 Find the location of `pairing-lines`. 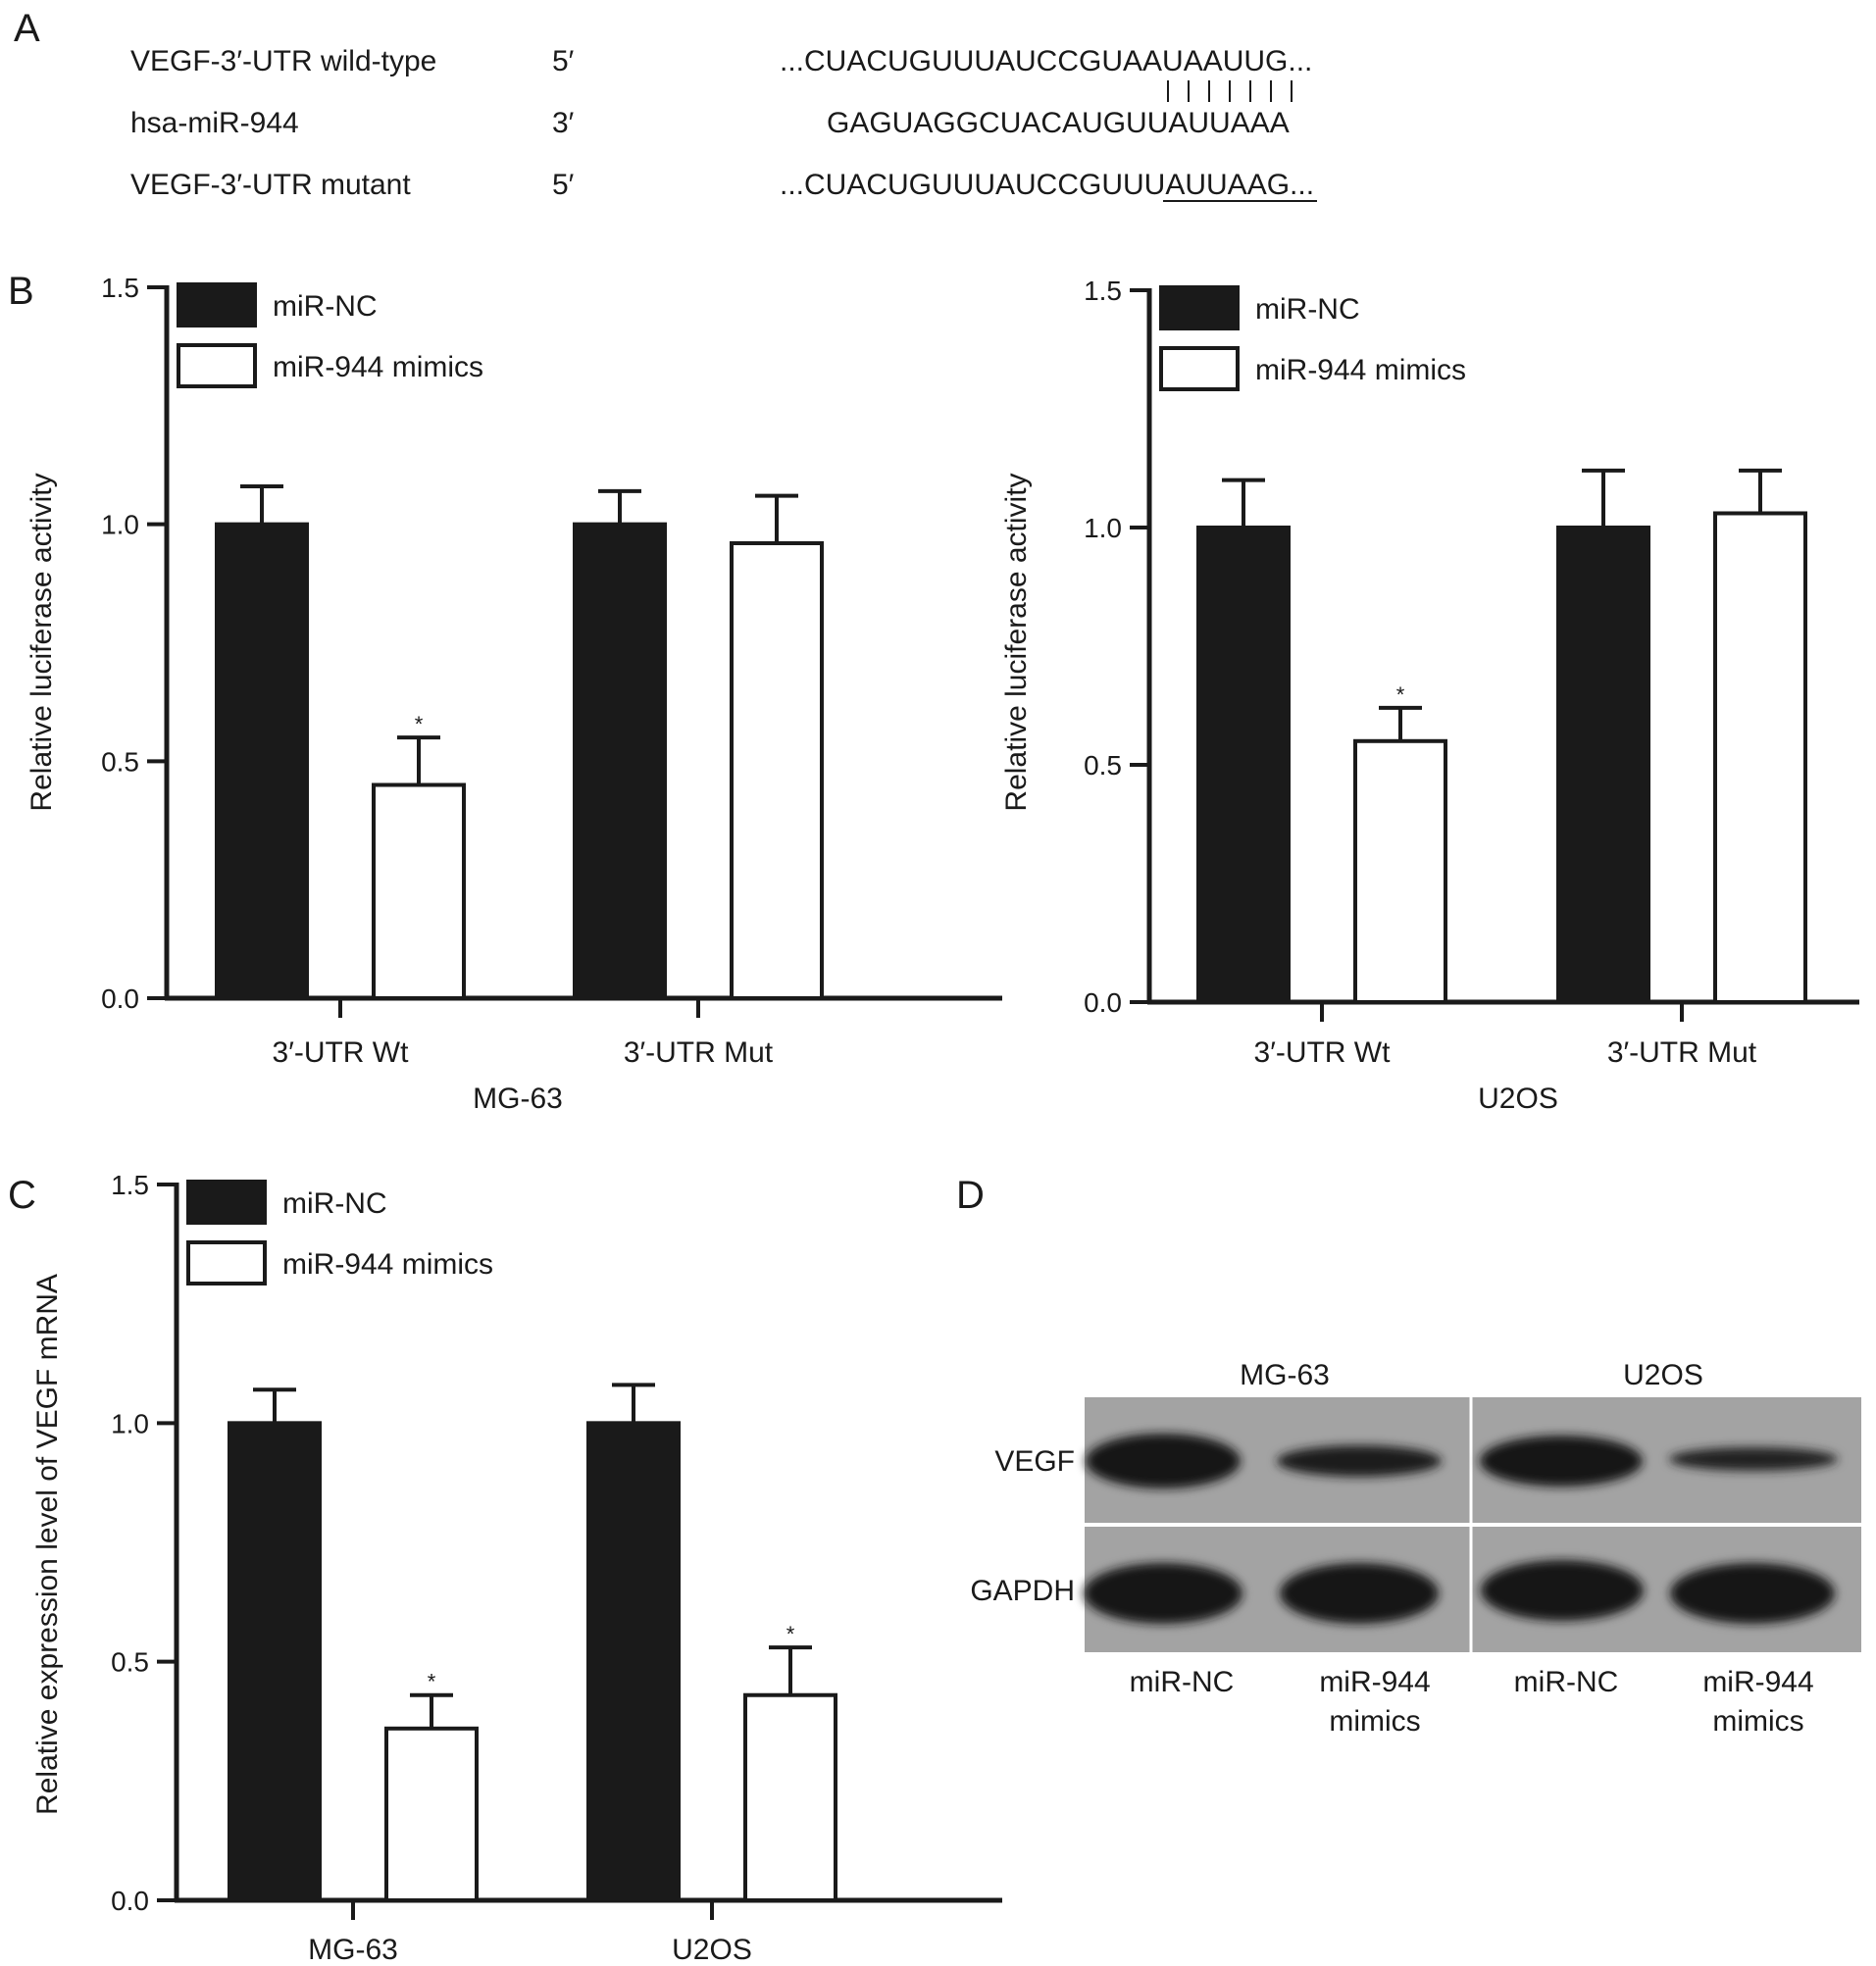

pairing-lines is located at coordinates (1230, 91).